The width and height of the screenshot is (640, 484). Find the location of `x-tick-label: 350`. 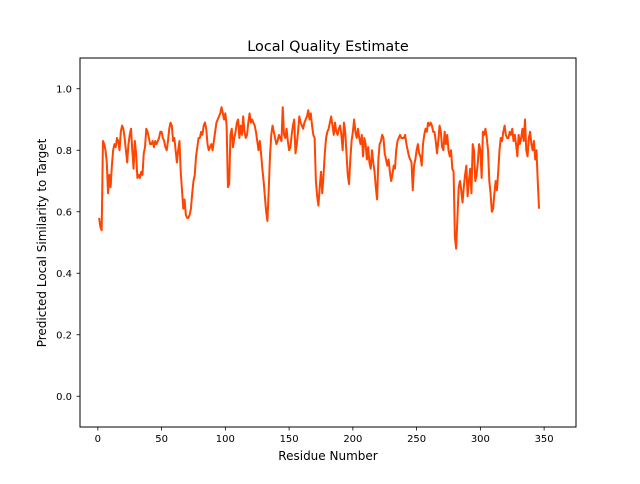

x-tick-label: 350 is located at coordinates (544, 439).